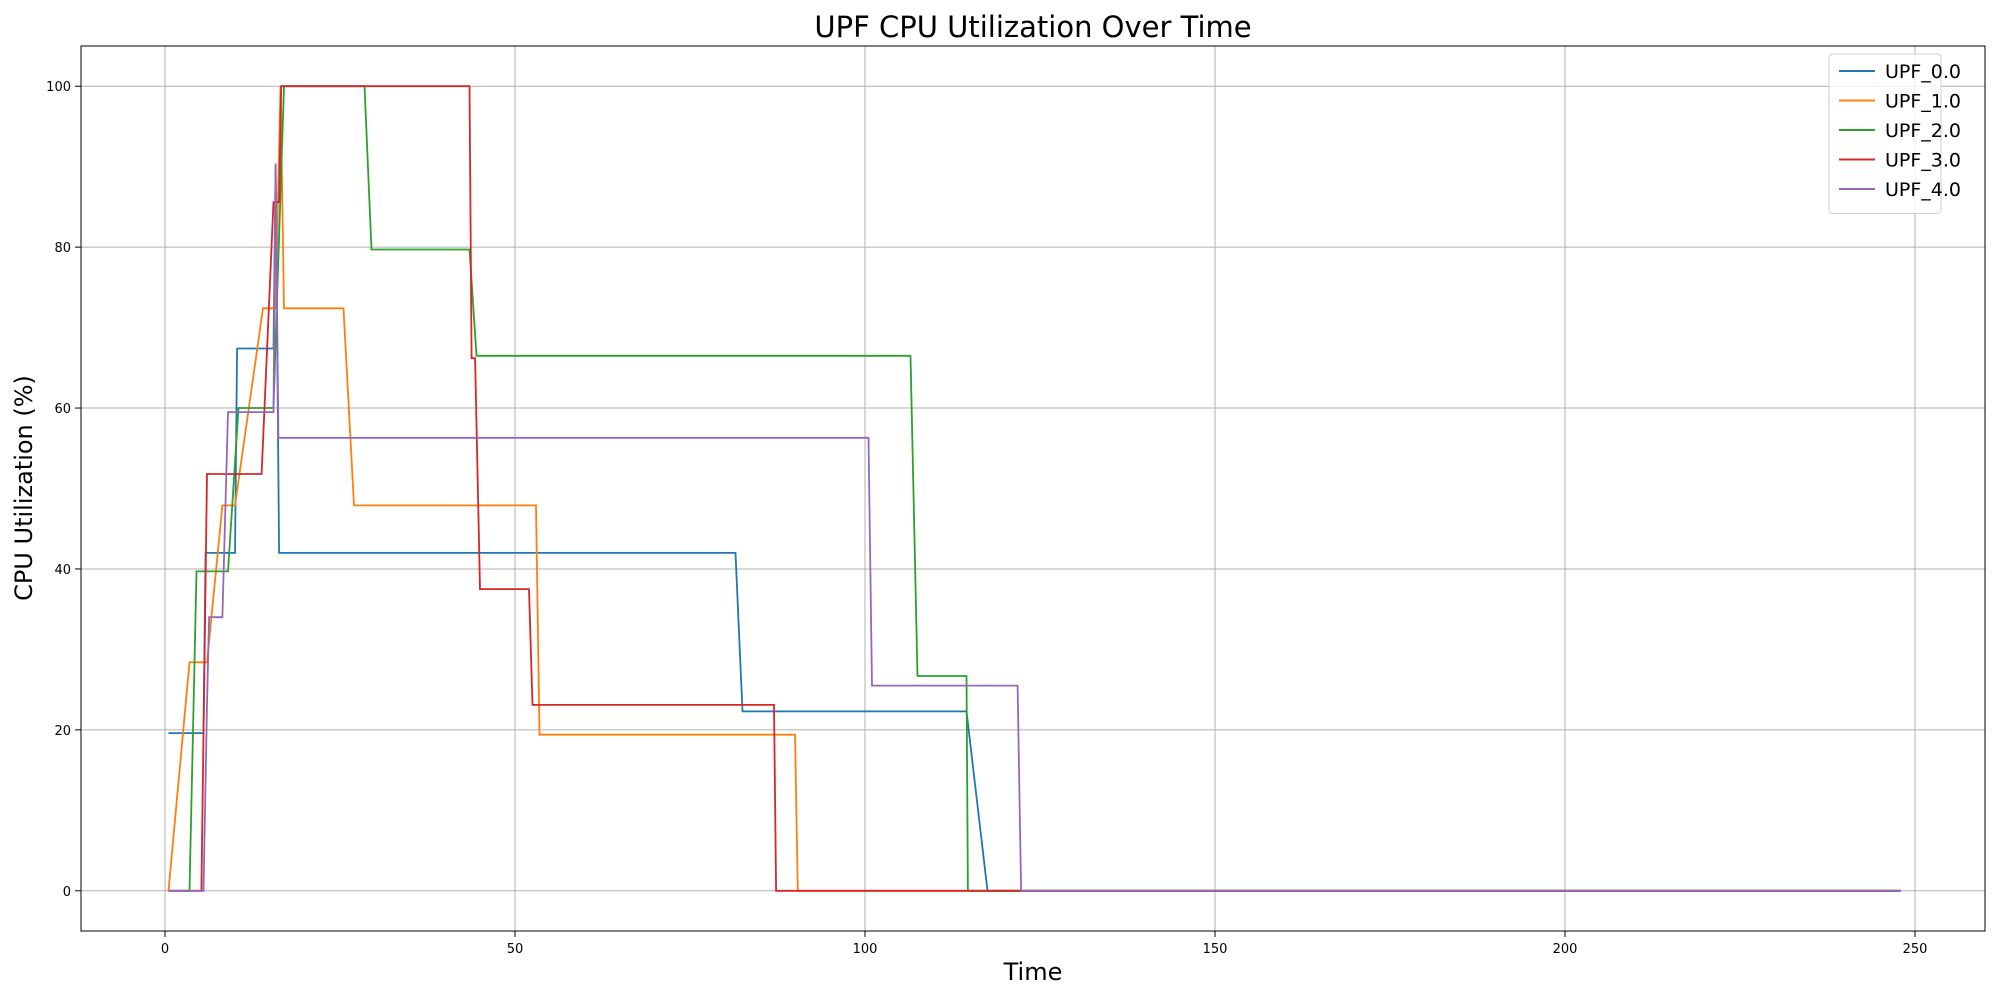 Image resolution: width=2000 pixels, height=1000 pixels. I want to click on legend-label: UPF_1.0, so click(1923, 102).